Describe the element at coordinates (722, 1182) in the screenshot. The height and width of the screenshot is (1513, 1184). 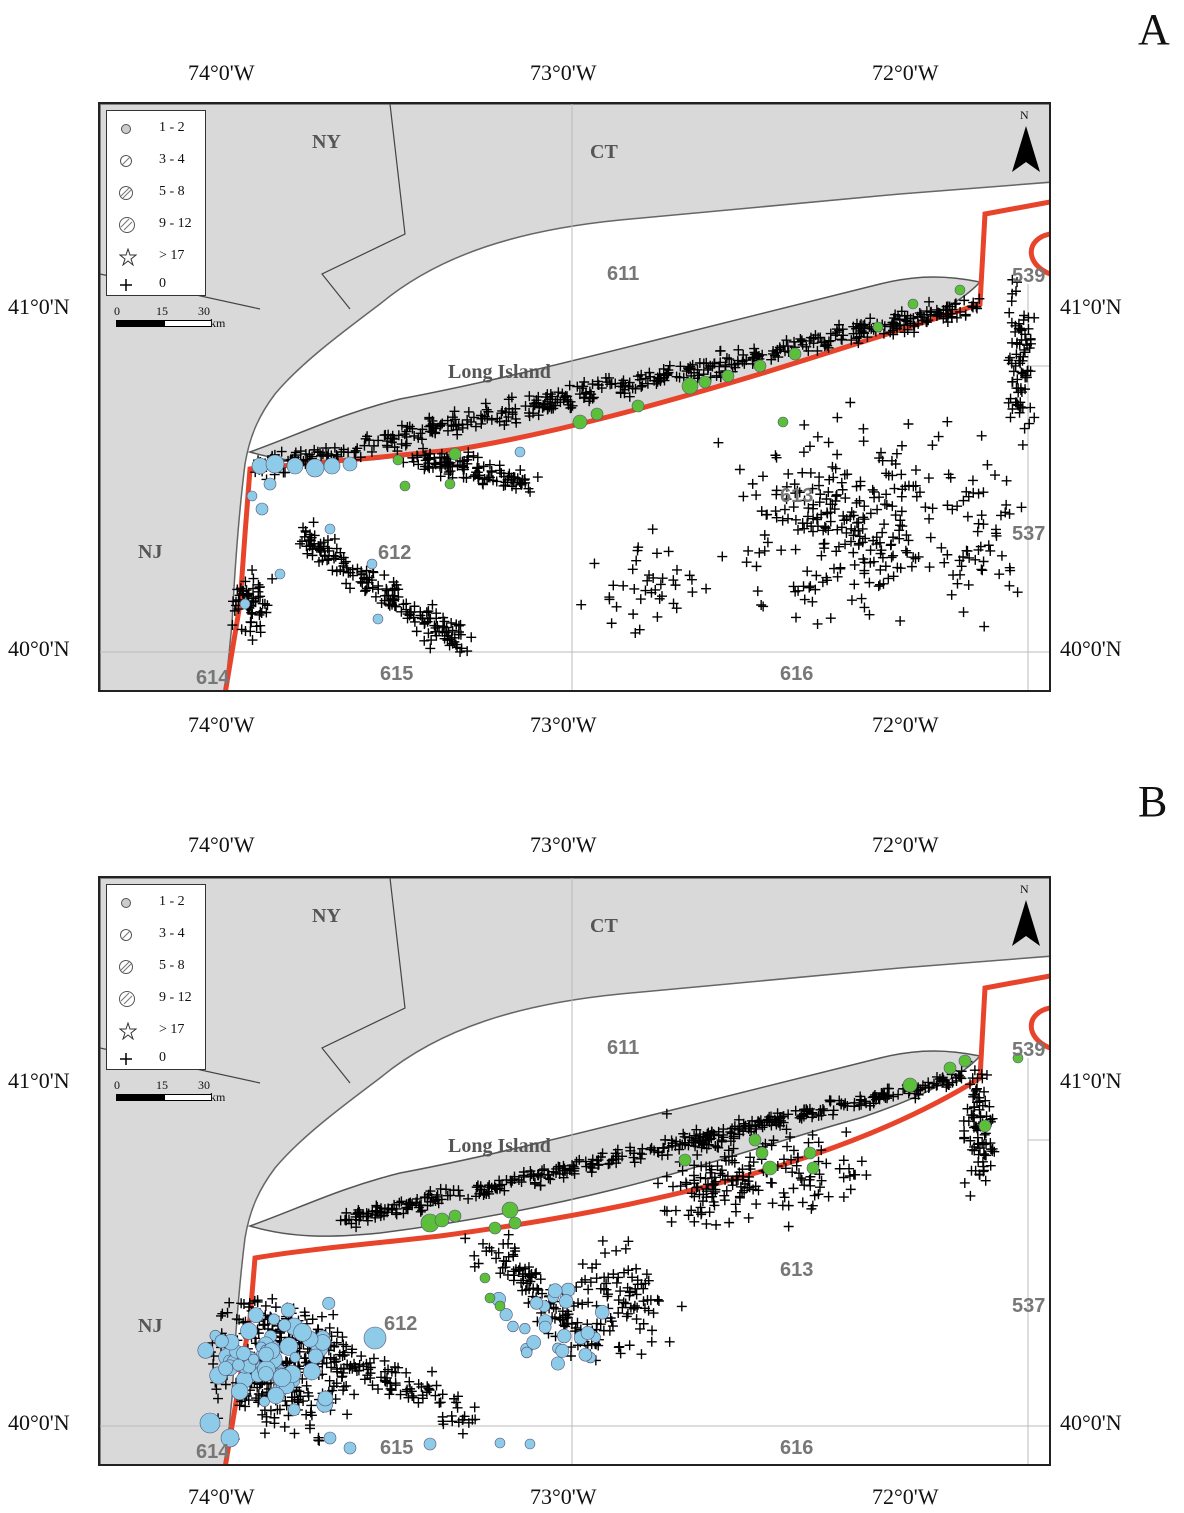
I see `survey-points-green` at that location.